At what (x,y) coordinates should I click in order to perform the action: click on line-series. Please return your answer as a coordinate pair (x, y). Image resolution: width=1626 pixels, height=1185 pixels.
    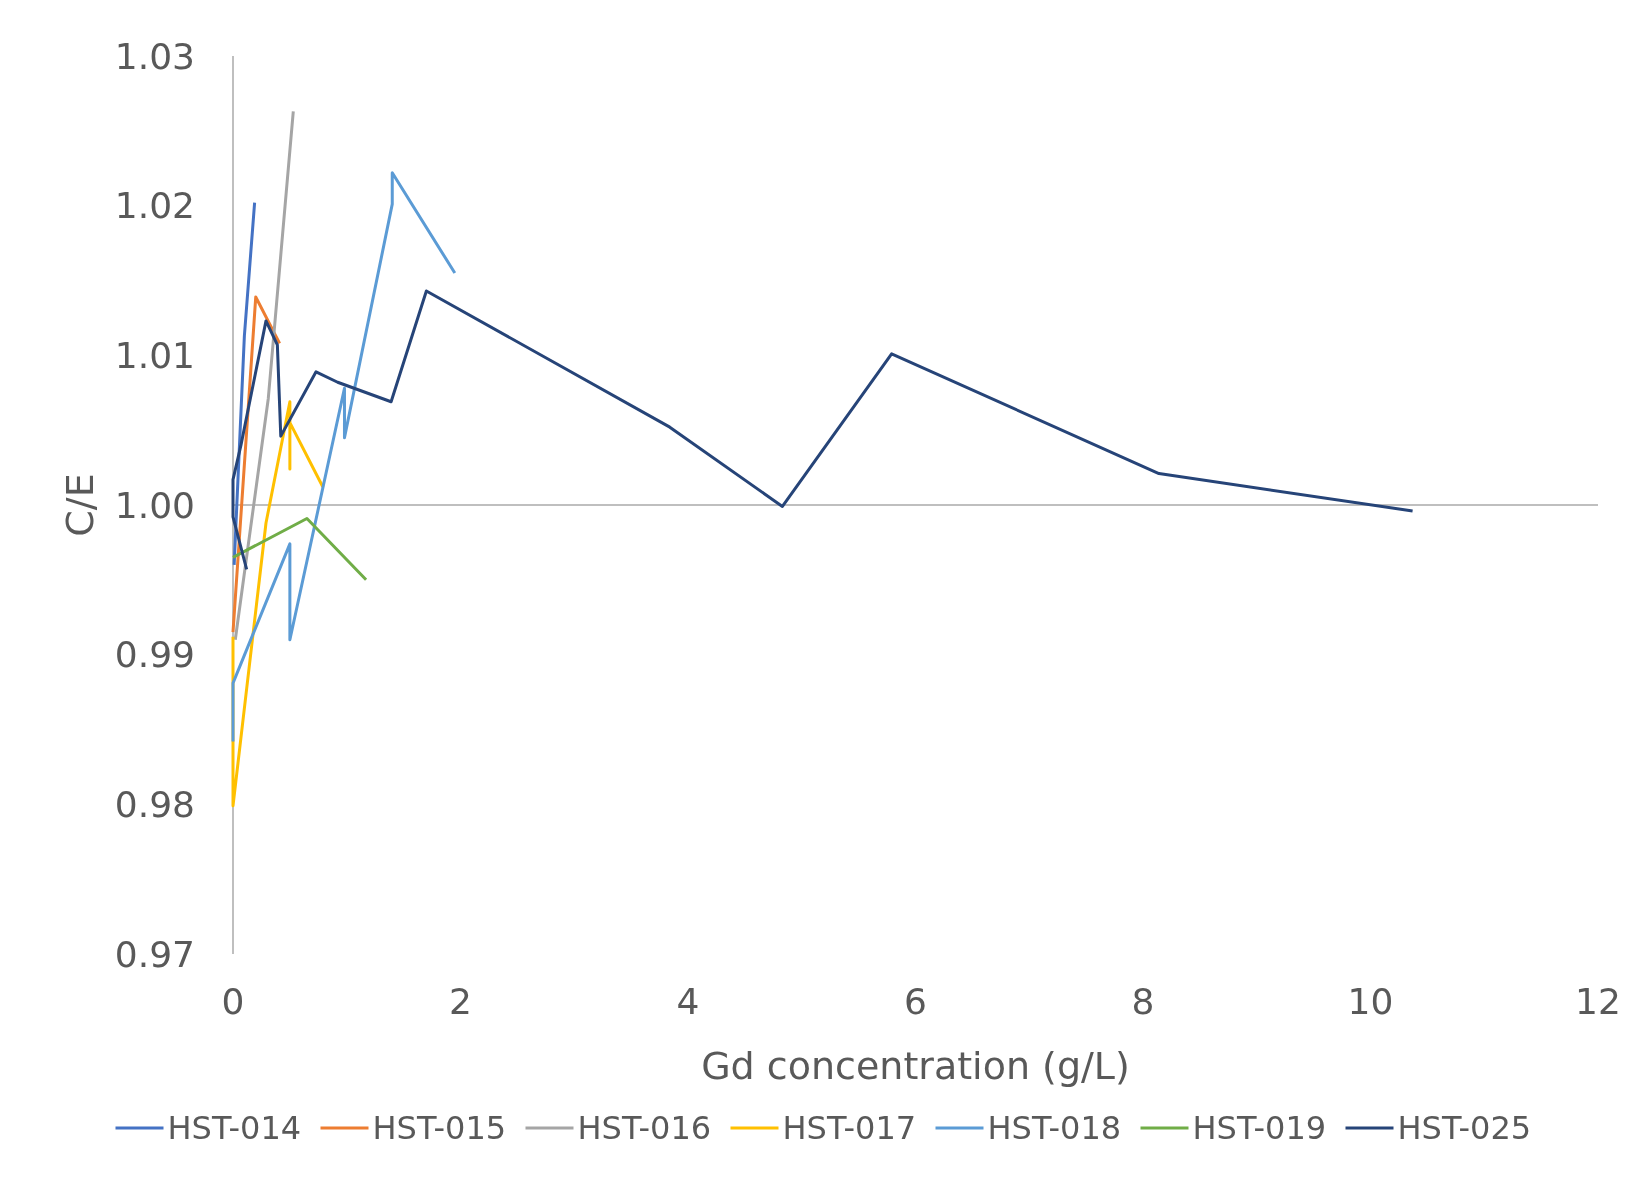
    Looking at the image, I should click on (344, 457).